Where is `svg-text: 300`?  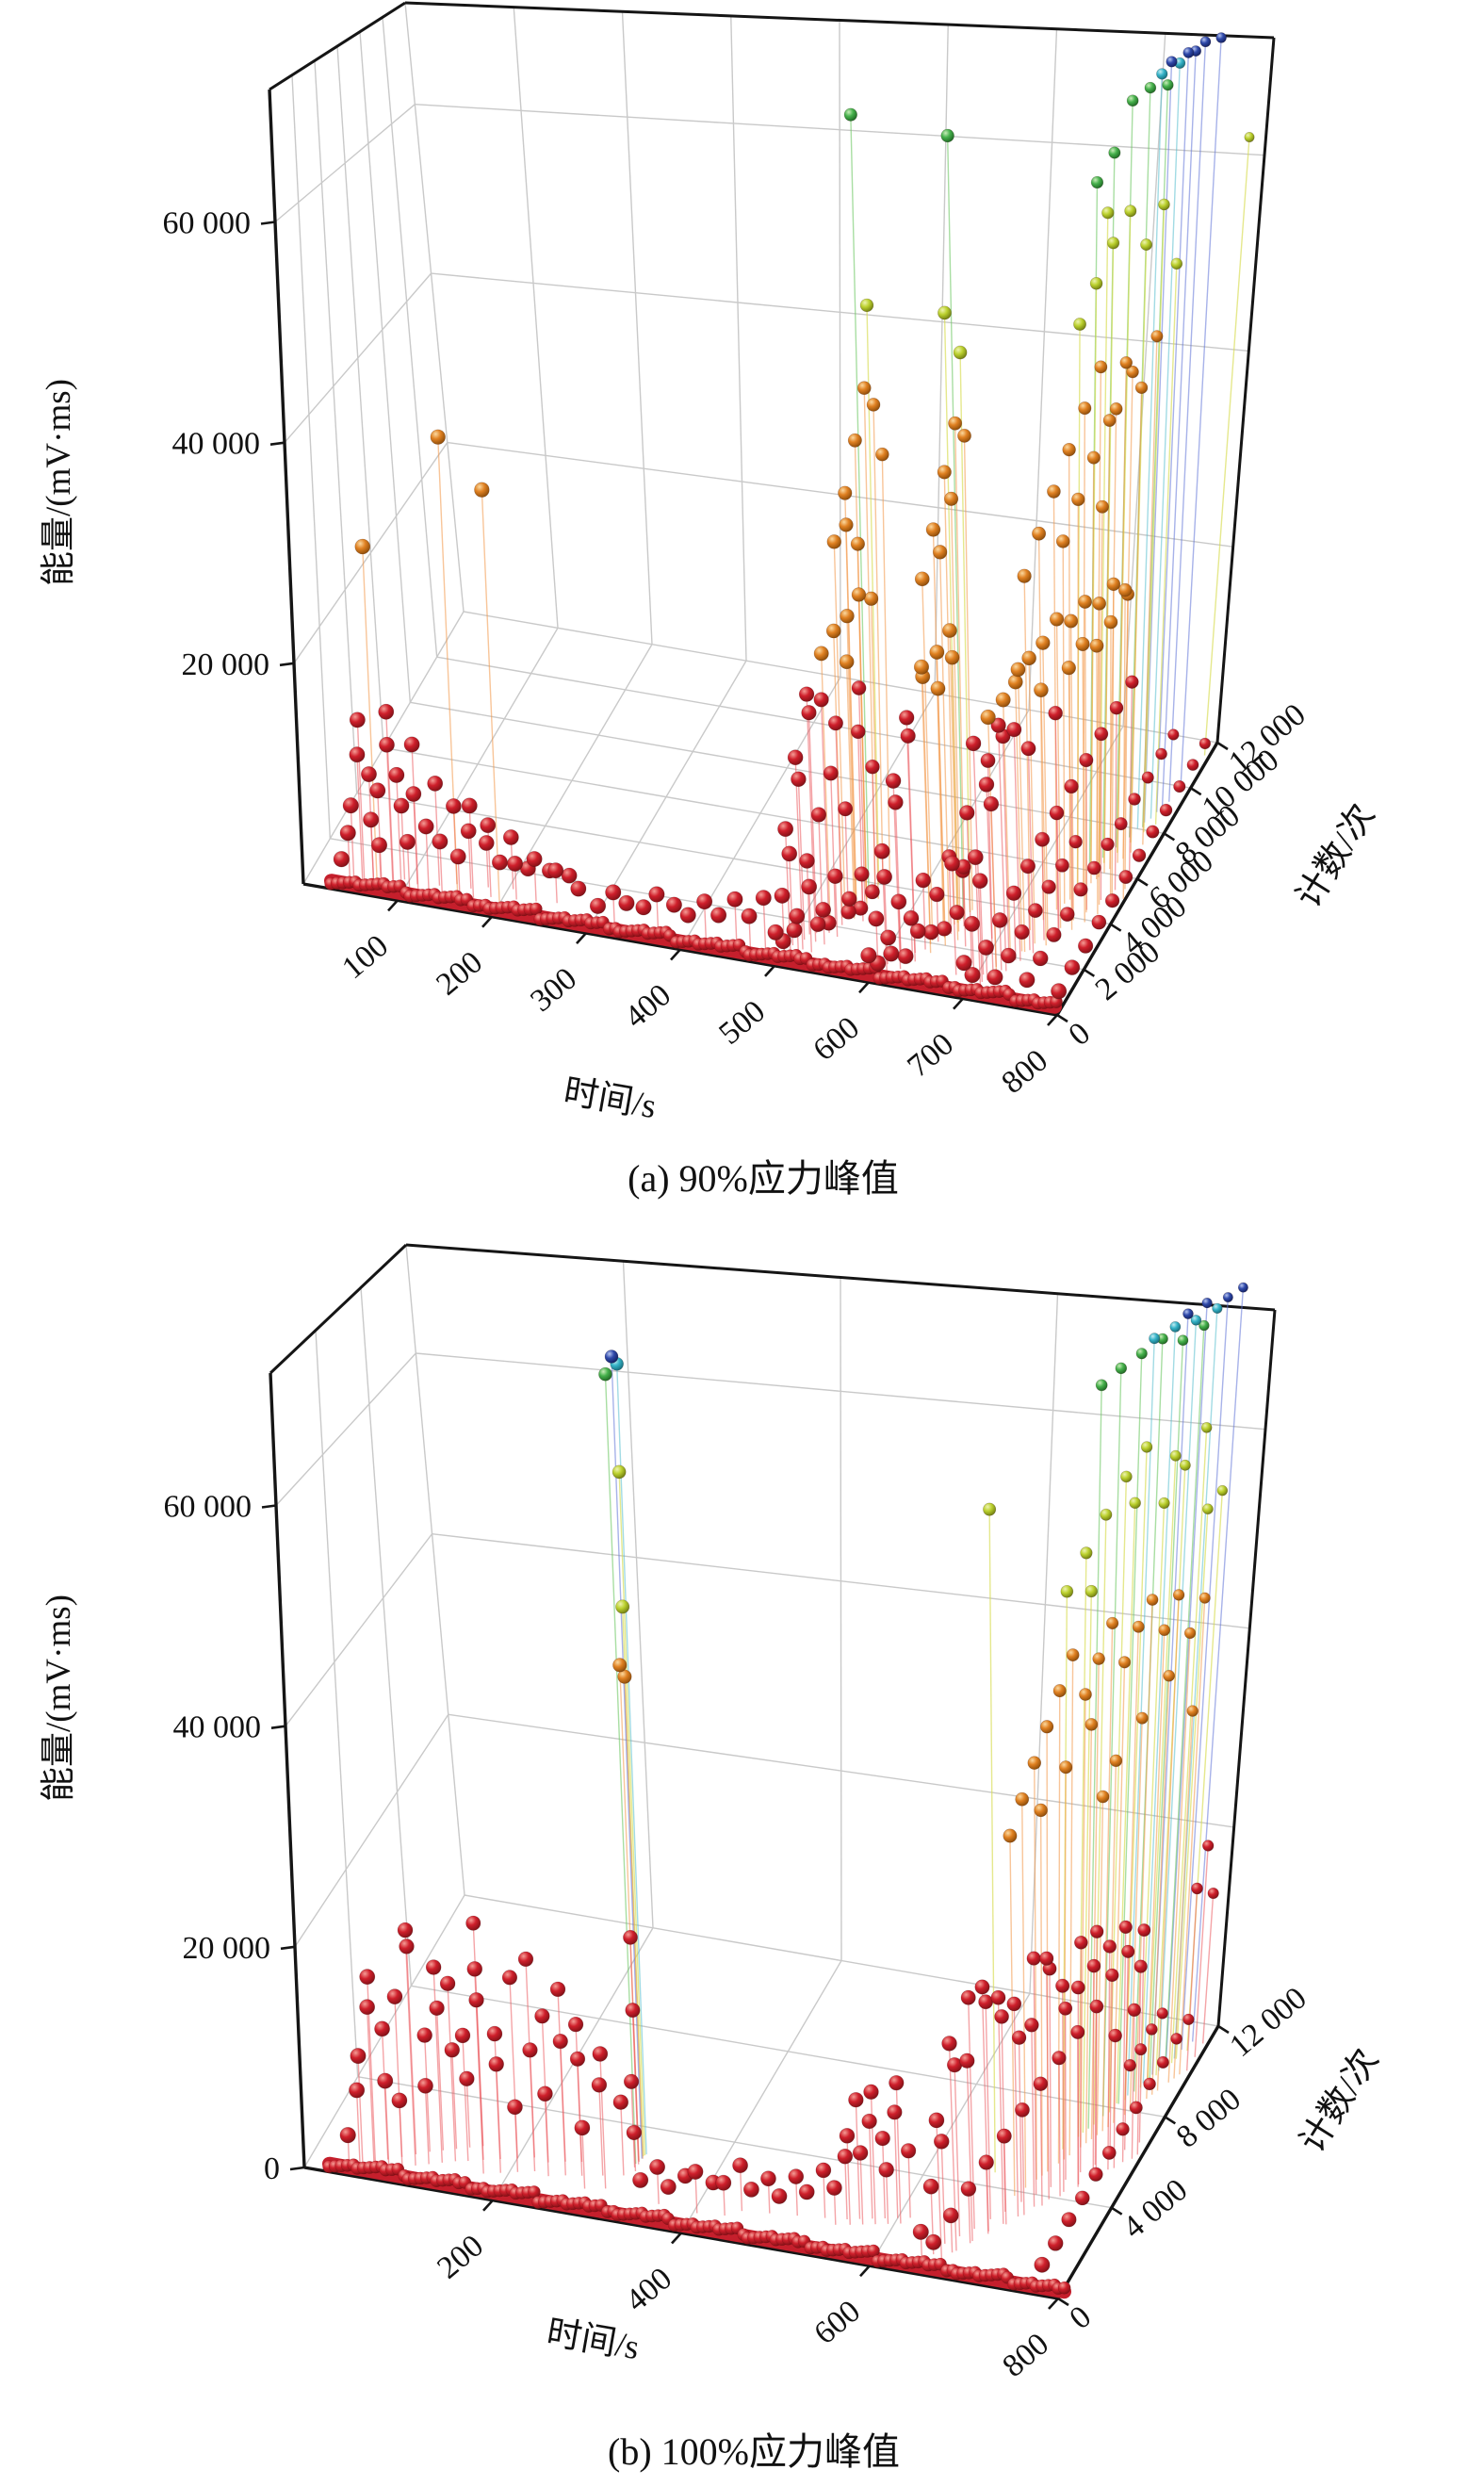 svg-text: 300 is located at coordinates (553, 990).